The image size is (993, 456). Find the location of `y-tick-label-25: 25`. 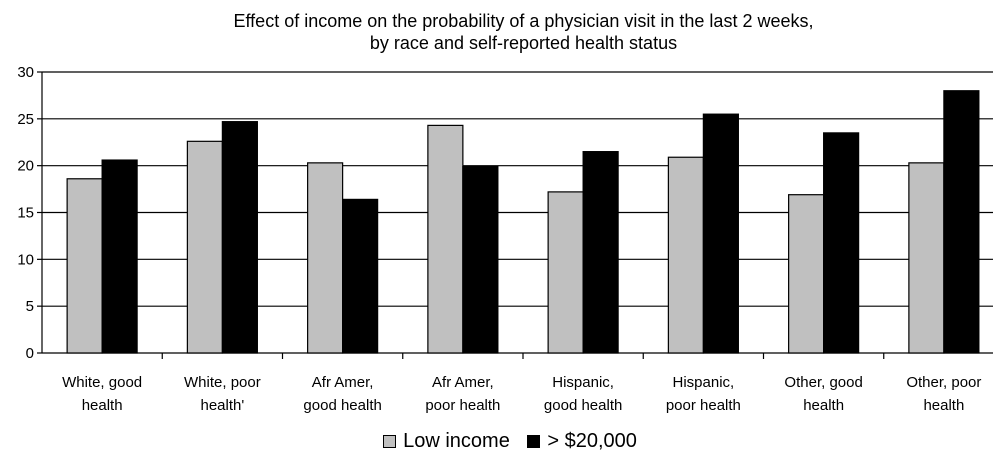

y-tick-label-25: 25 is located at coordinates (25, 119).